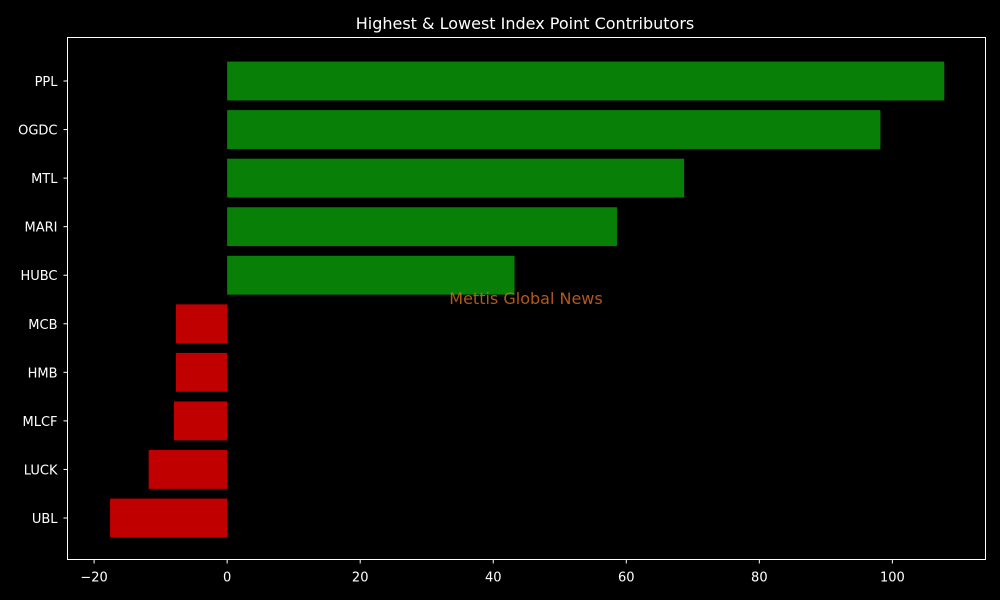 The height and width of the screenshot is (600, 1000). I want to click on x-tick-label: 40, so click(493, 578).